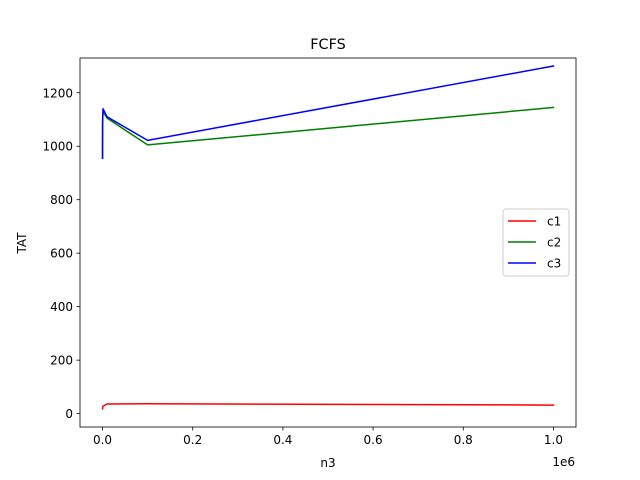 Image resolution: width=640 pixels, height=480 pixels. What do you see at coordinates (57, 147) in the screenshot?
I see `y-tick-label: 1000` at bounding box center [57, 147].